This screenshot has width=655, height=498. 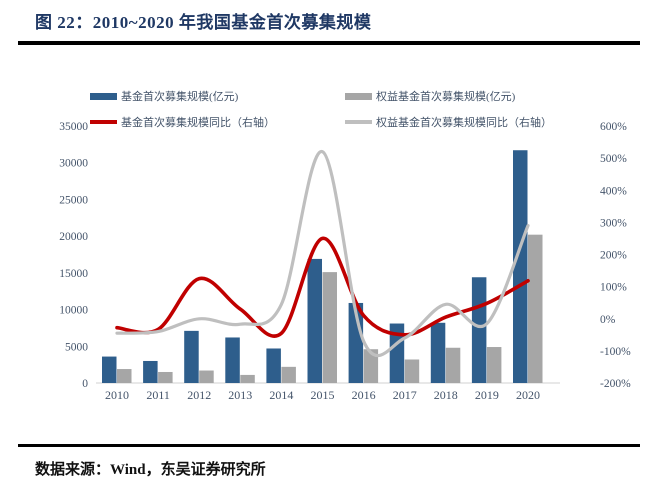 What do you see at coordinates (397, 353) in the screenshot?
I see `bar-fund-scale-2017` at bounding box center [397, 353].